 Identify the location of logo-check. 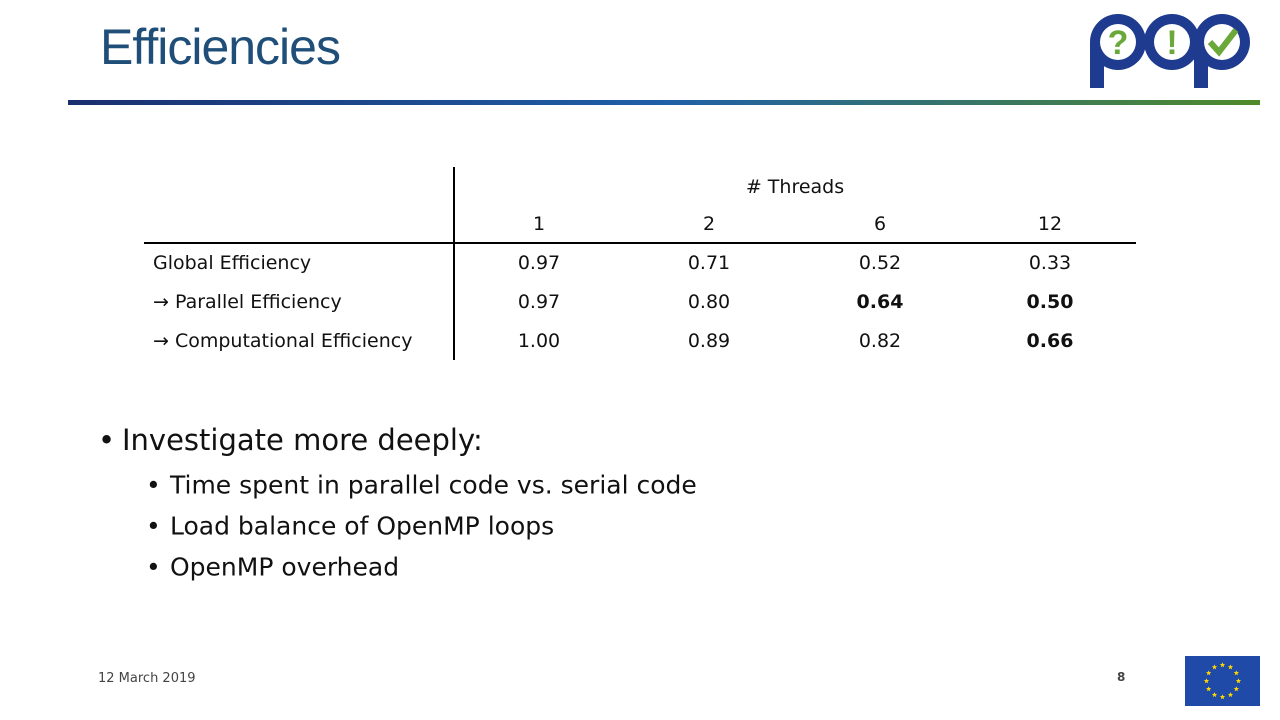
(1223, 42).